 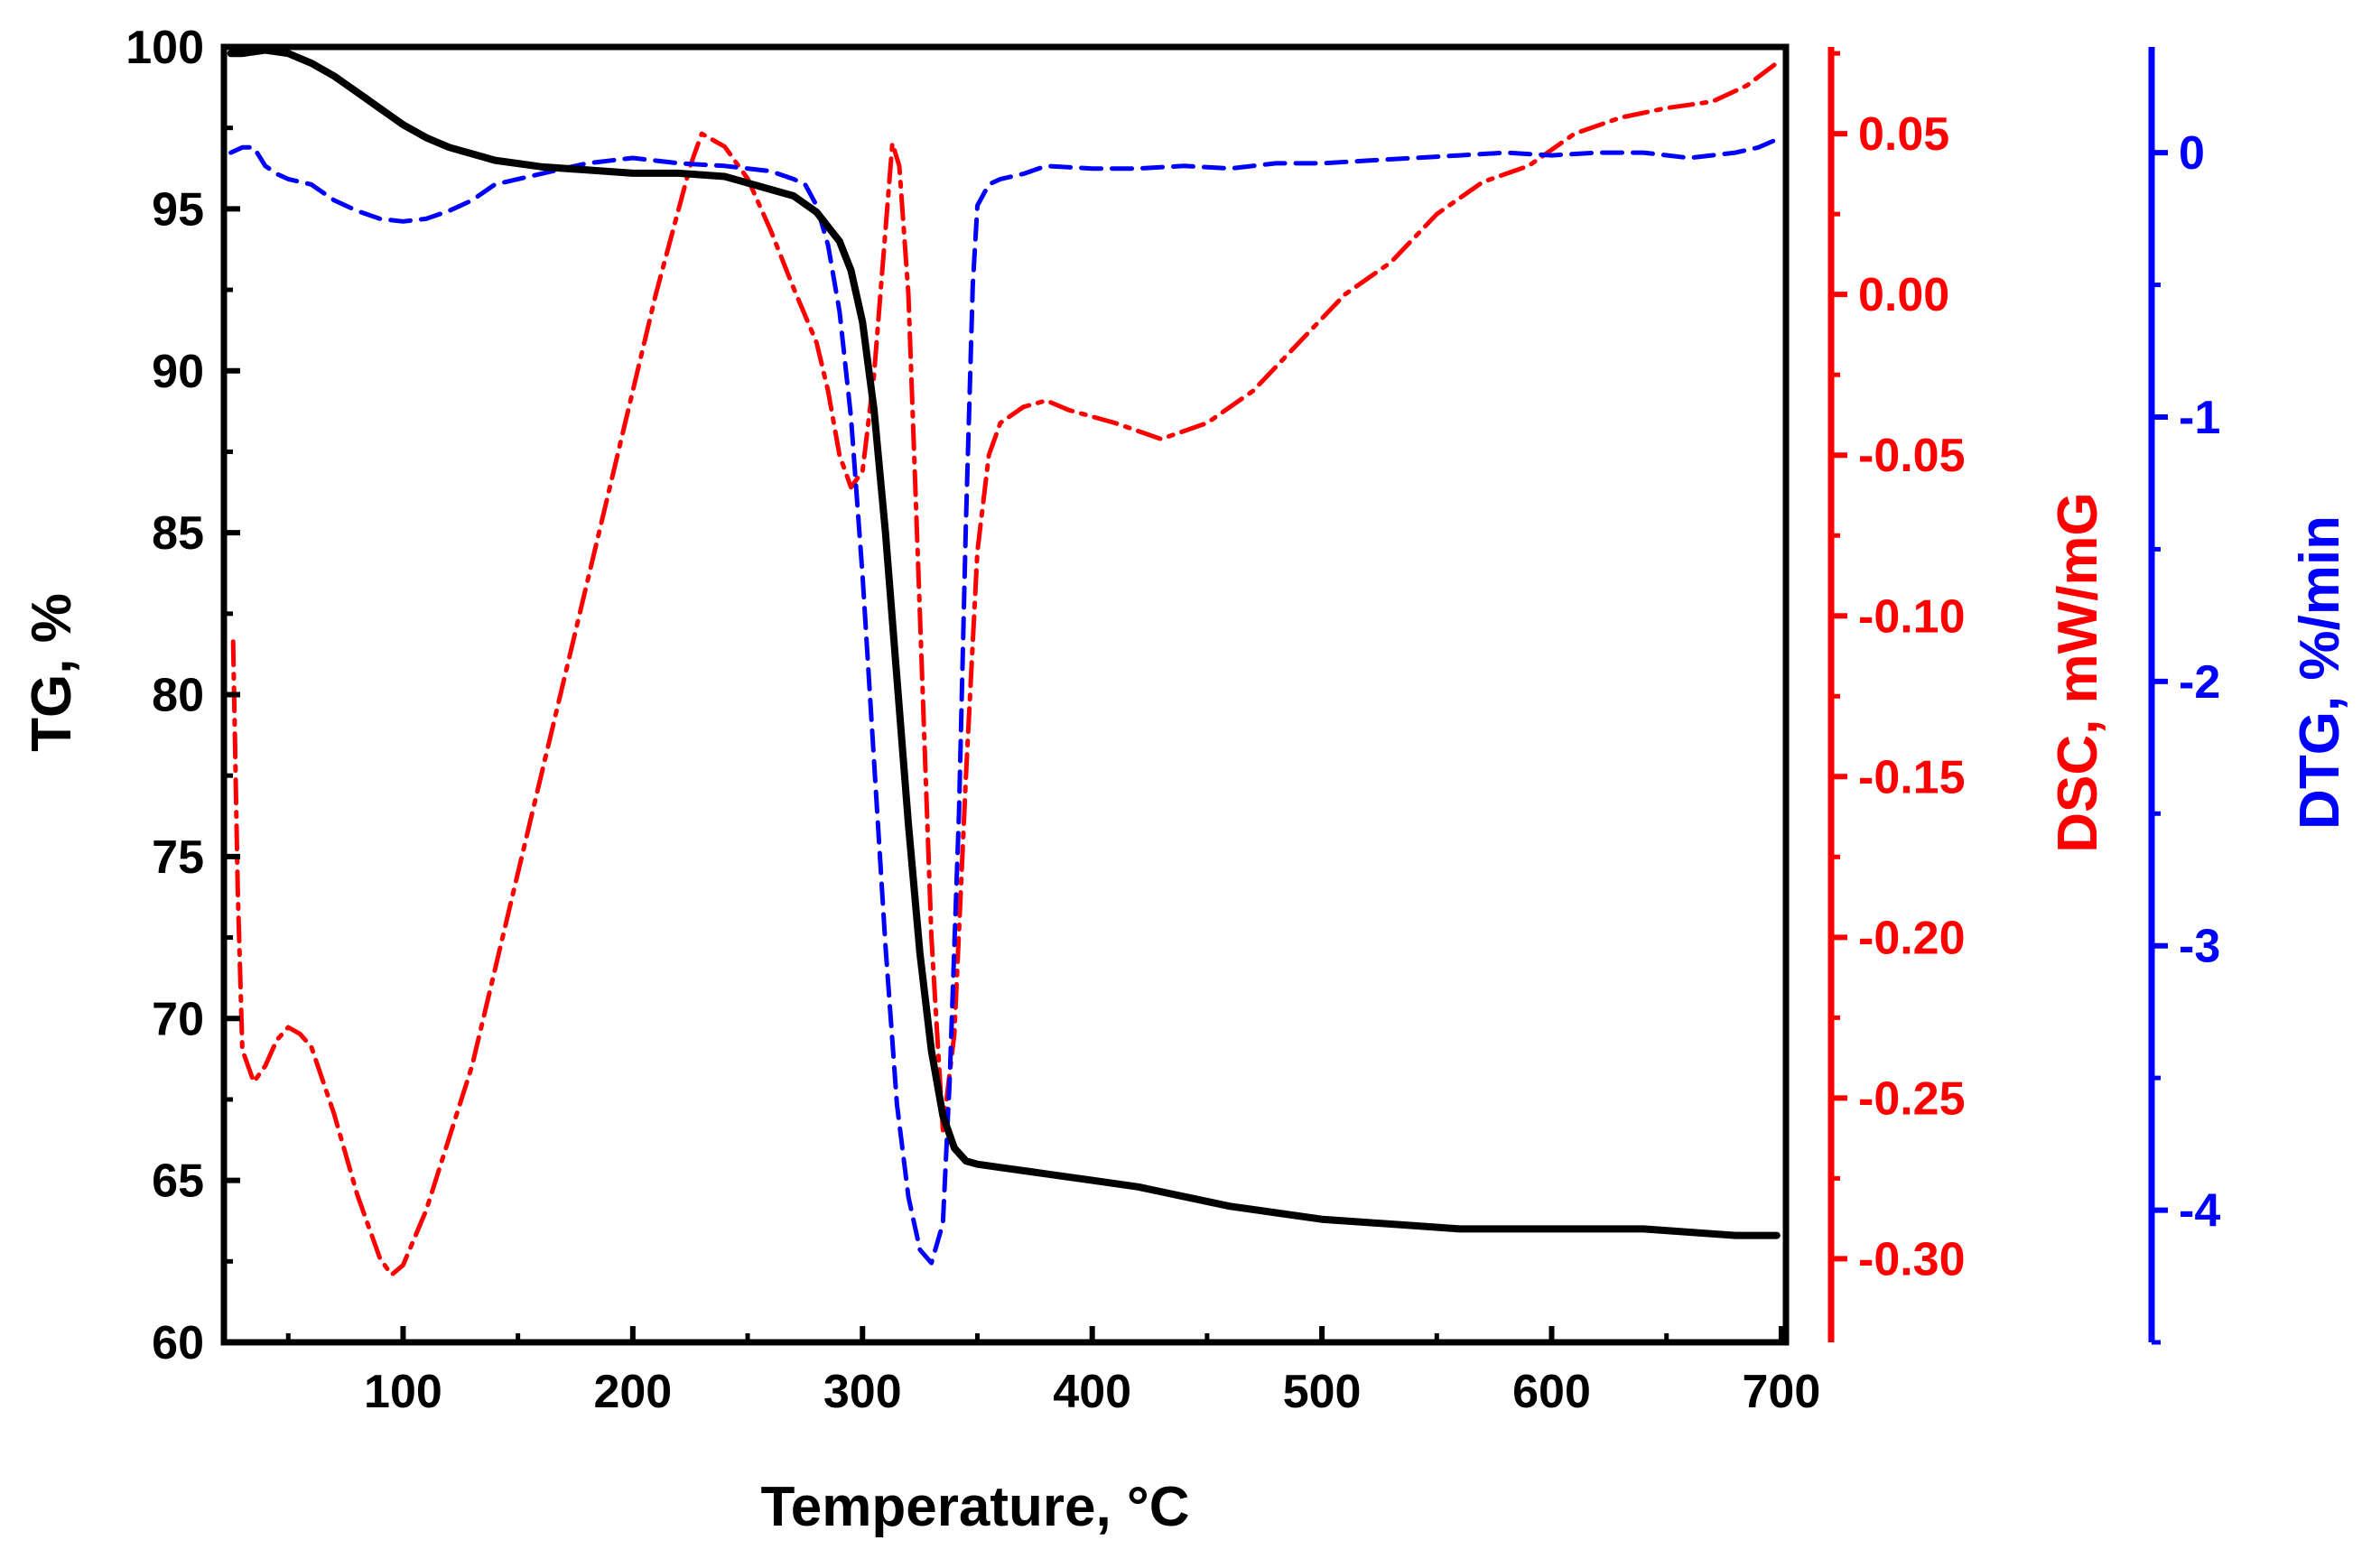 I want to click on tg-tick-label: 90, so click(x=178, y=372).